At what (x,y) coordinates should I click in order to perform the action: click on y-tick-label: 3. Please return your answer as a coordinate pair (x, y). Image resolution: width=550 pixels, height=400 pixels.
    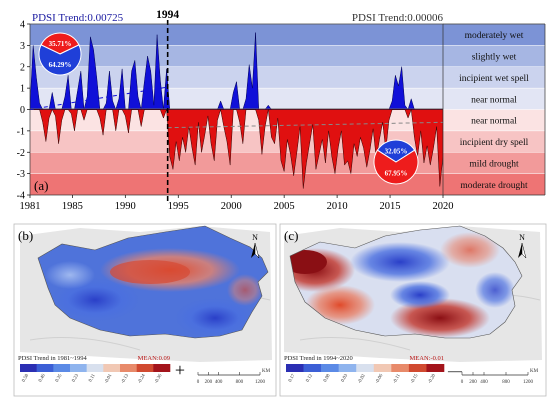
    Looking at the image, I should click on (22, 46).